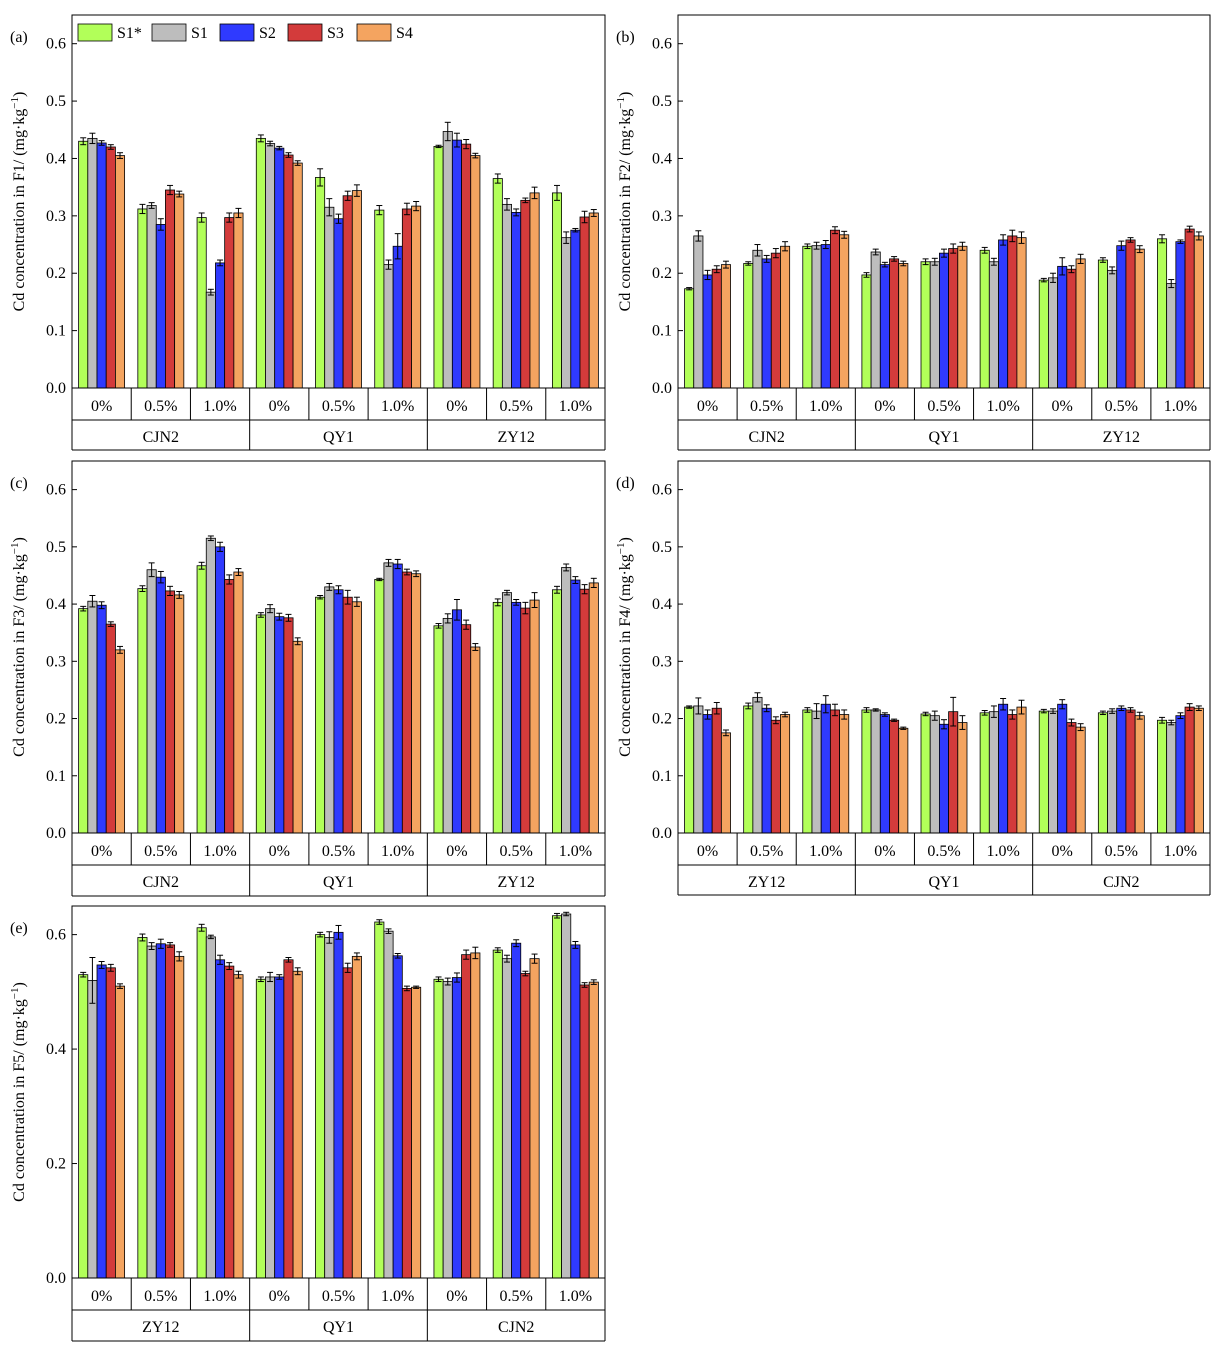 The width and height of the screenshot is (1226, 1359). I want to click on bar-cjn2-0pct-s2, so click(456, 1128).